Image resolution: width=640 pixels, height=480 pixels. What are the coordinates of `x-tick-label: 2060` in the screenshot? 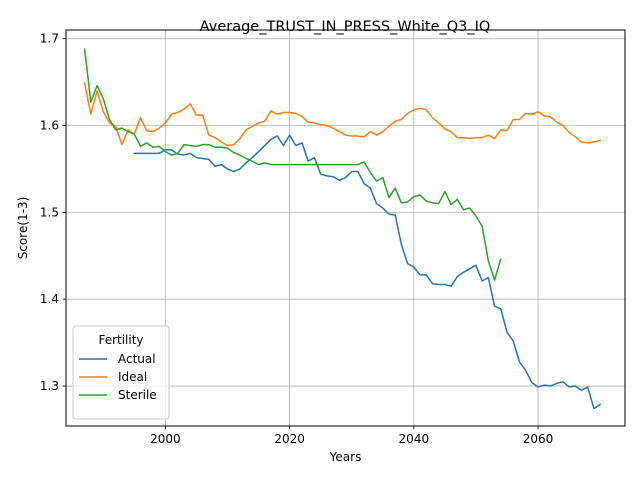 It's located at (538, 439).